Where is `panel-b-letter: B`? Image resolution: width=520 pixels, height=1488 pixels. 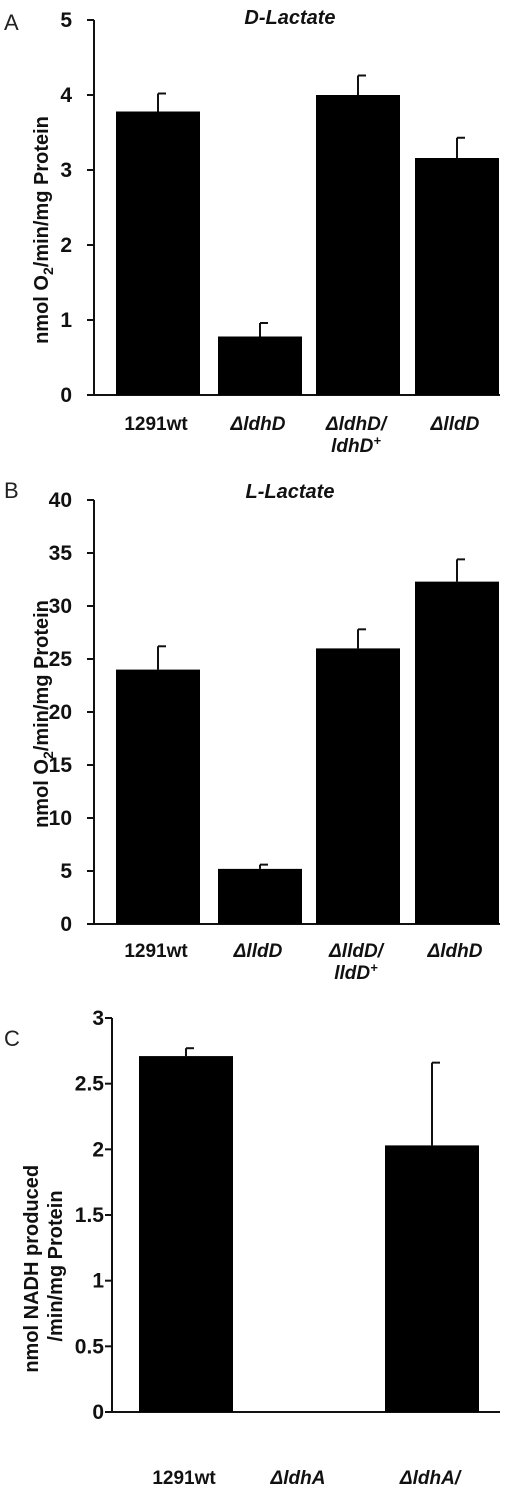
panel-b-letter: B is located at coordinates (11, 490).